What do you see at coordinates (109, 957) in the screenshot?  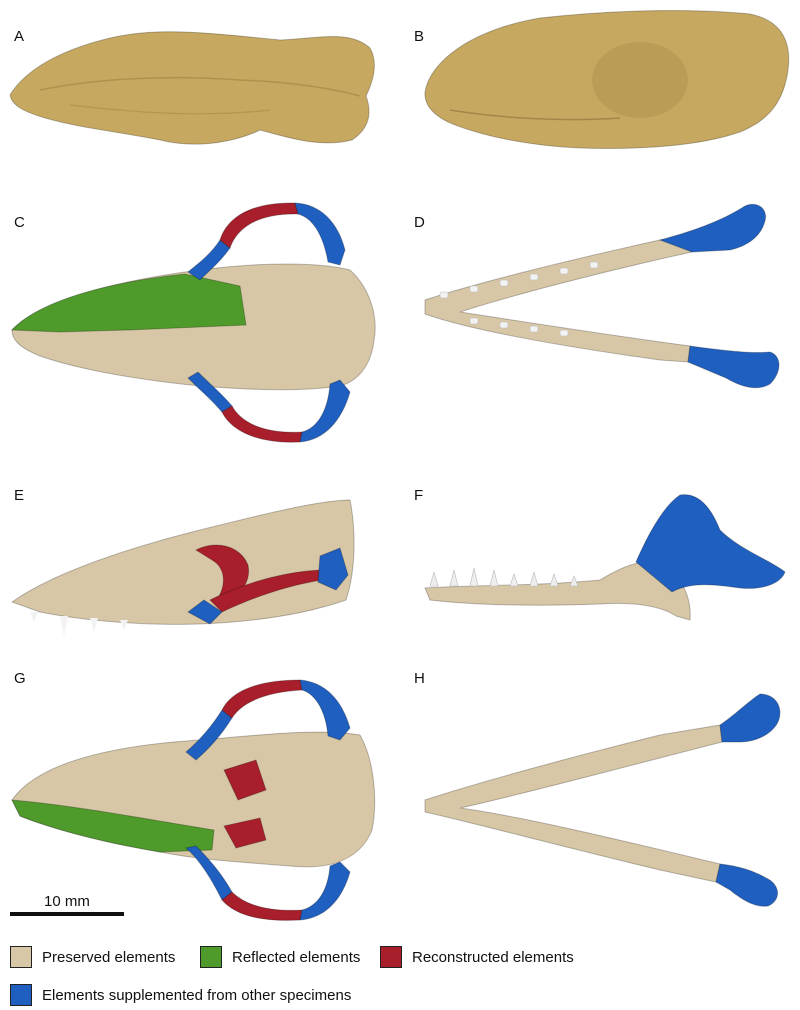 I see `legend-label-preserved: Preserved elements` at bounding box center [109, 957].